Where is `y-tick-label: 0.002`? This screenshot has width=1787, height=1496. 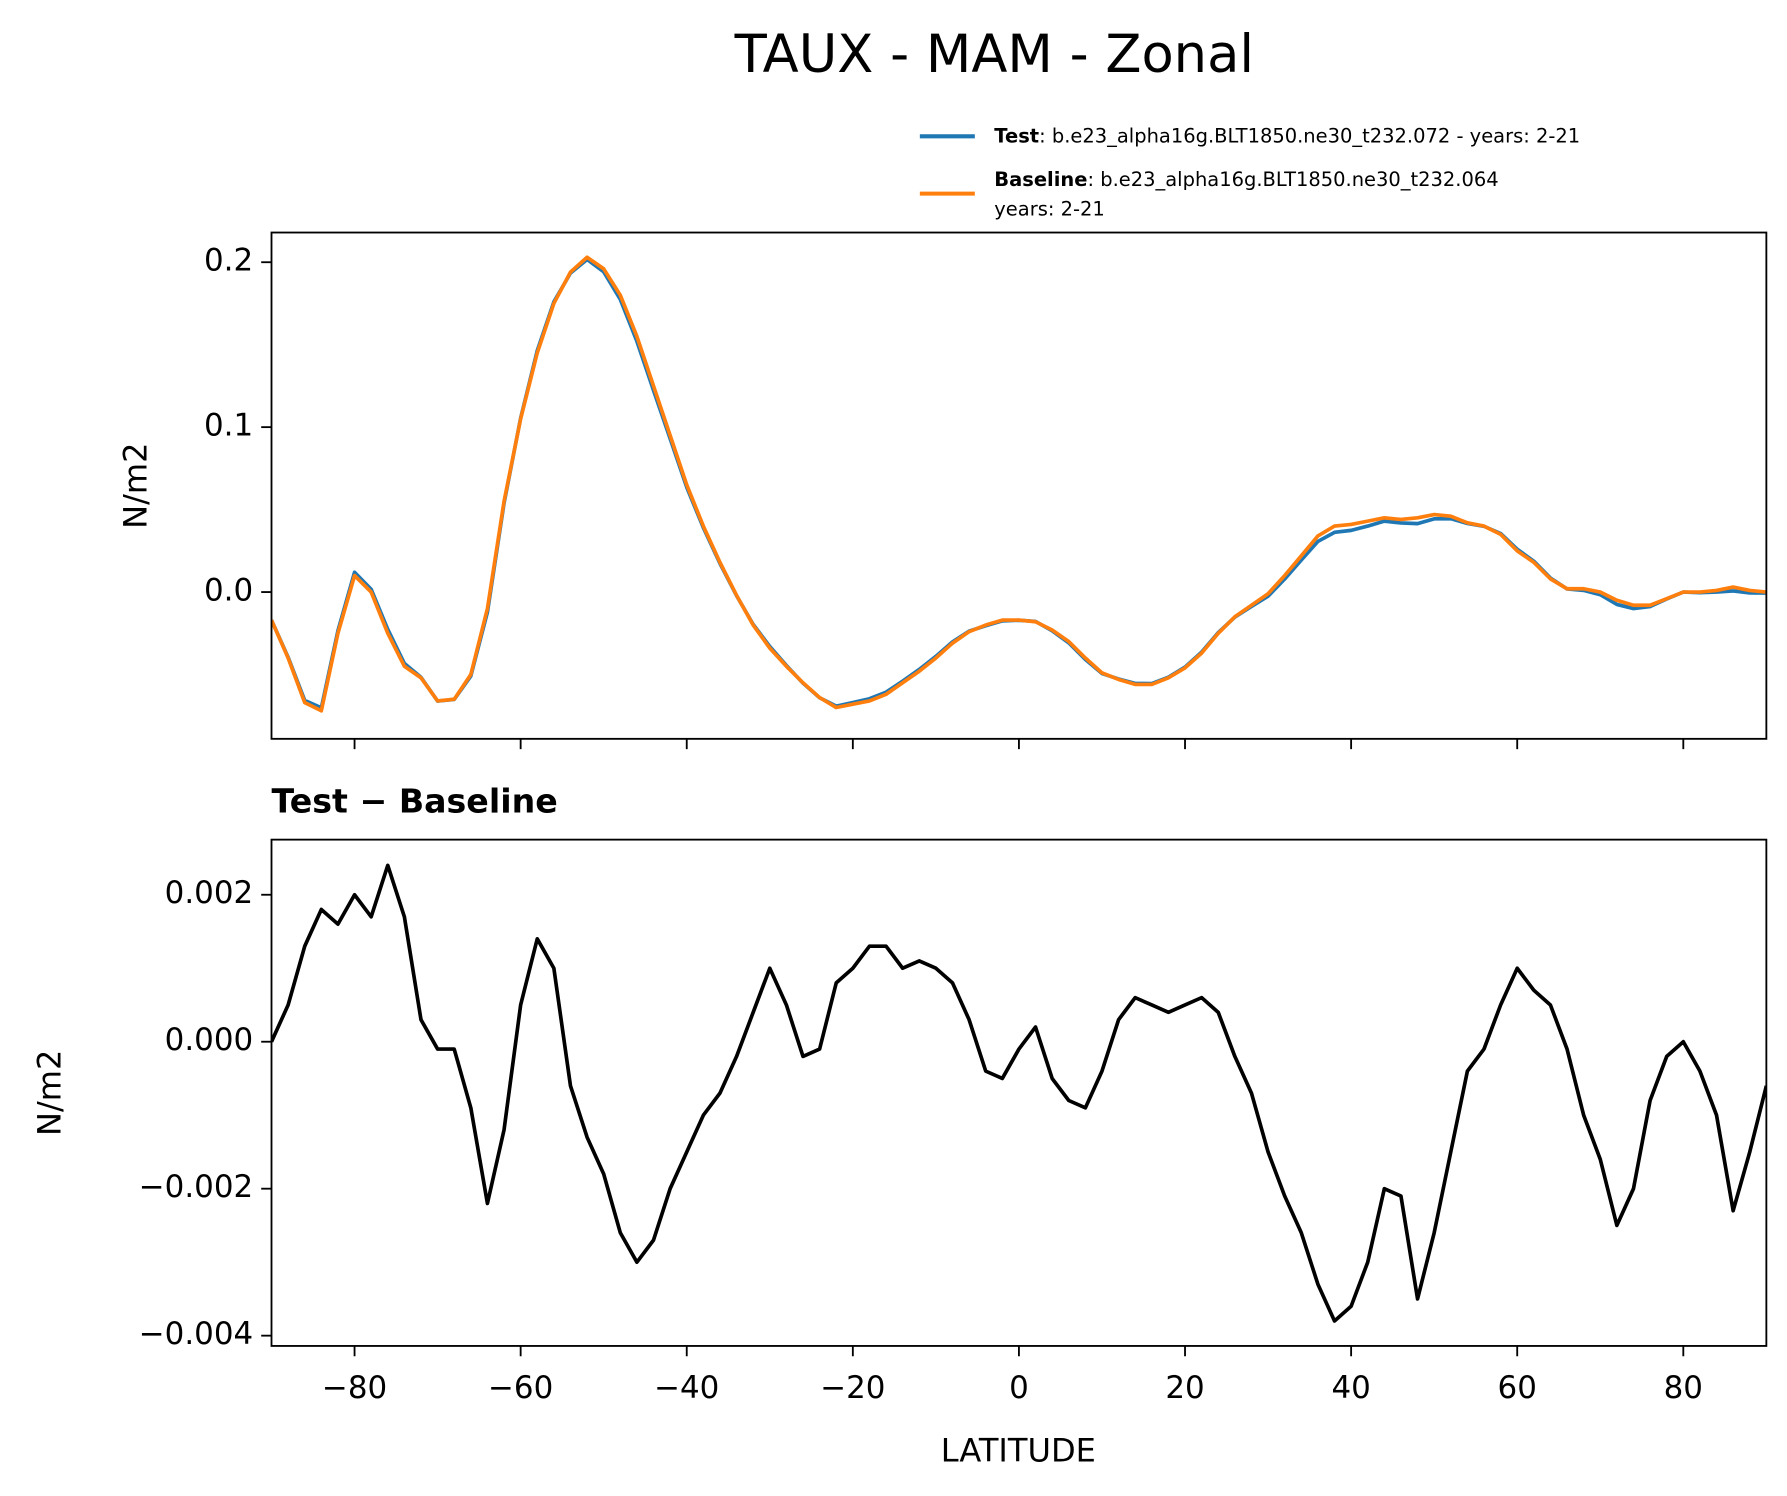
y-tick-label: 0.002 is located at coordinates (209, 893).